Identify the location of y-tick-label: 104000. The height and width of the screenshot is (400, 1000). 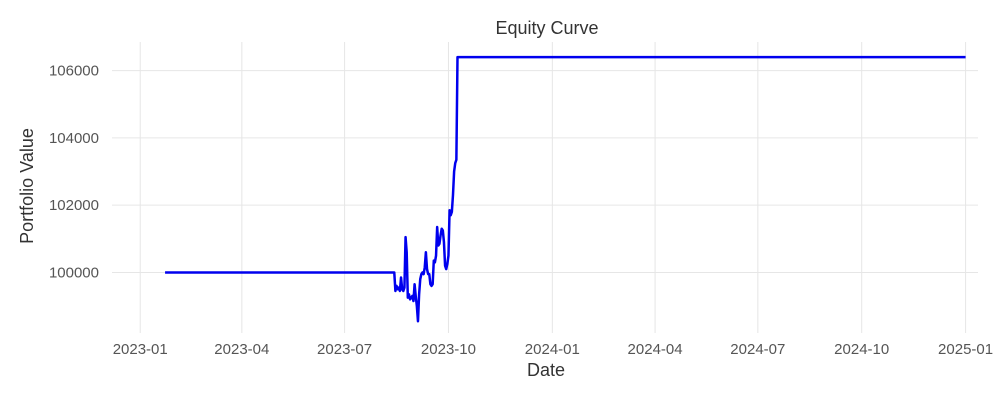
(74, 138).